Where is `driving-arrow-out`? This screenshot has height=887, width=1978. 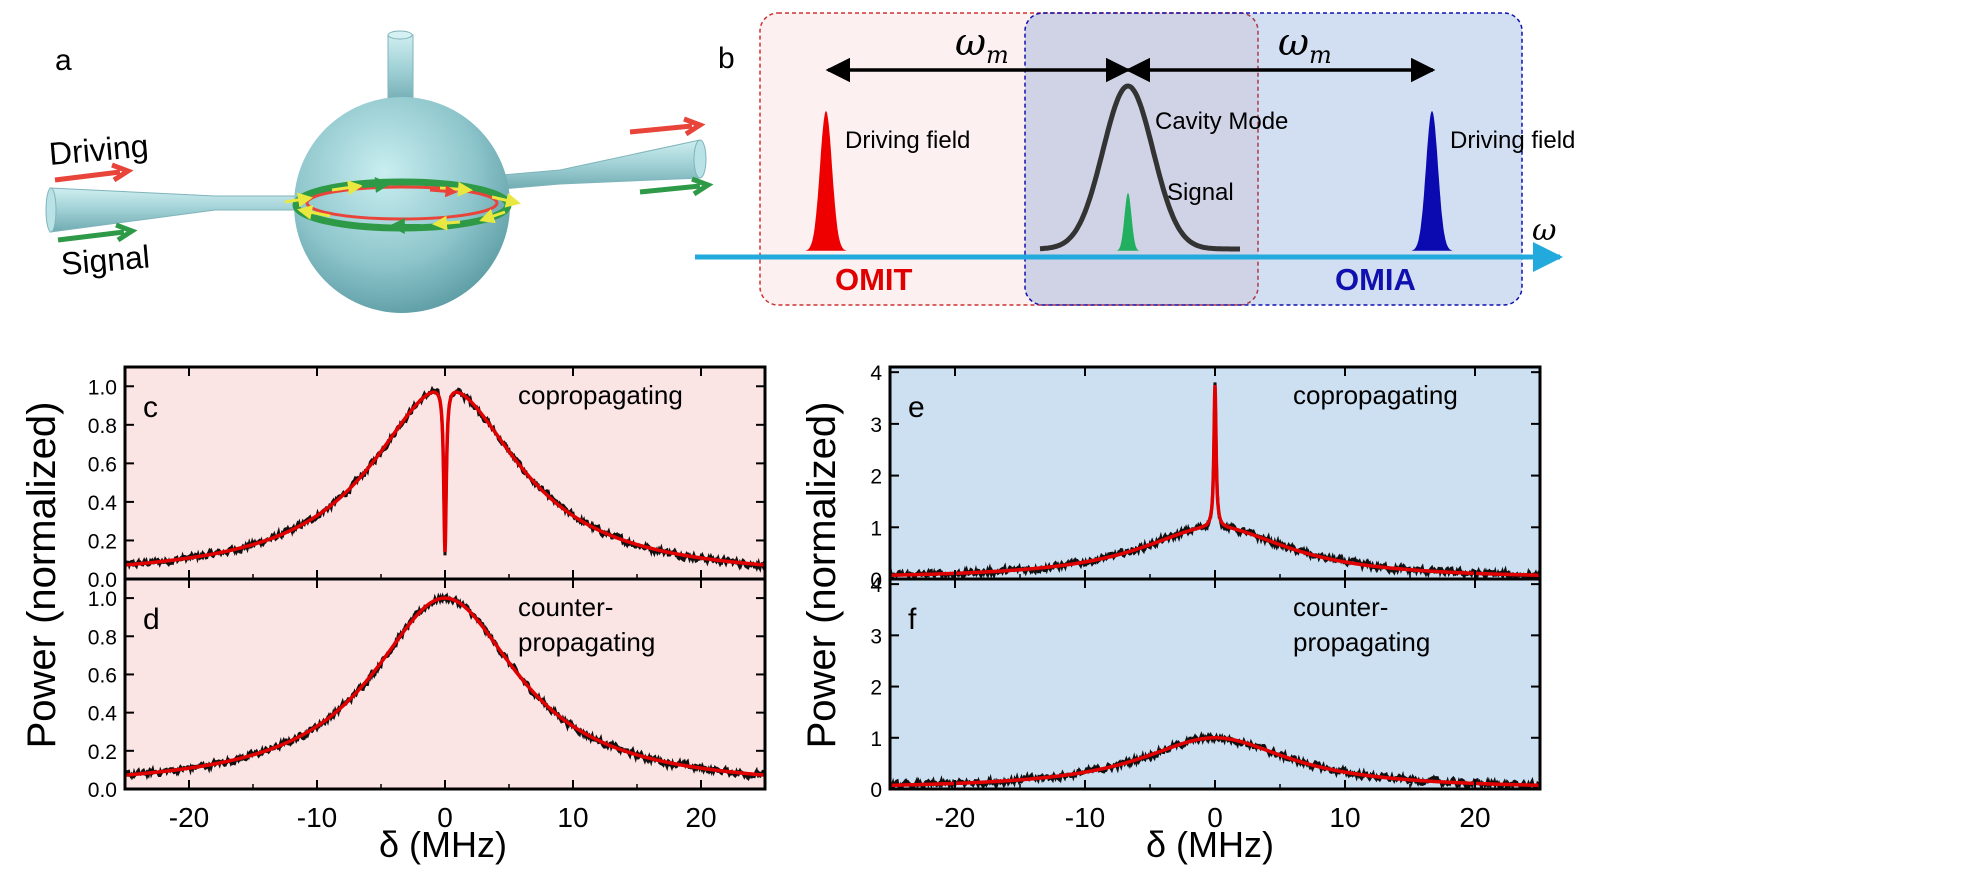
driving-arrow-out is located at coordinates (667, 126).